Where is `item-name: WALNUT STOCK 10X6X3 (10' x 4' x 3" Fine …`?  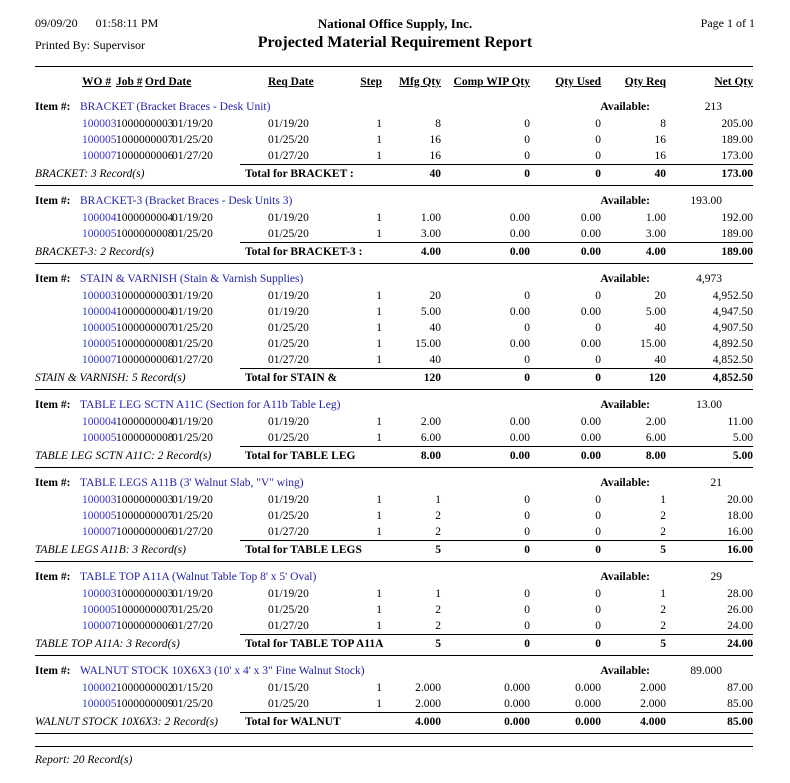
item-name: WALNUT STOCK 10X6X3 (10' x 4' x 3" Fine … is located at coordinates (222, 671).